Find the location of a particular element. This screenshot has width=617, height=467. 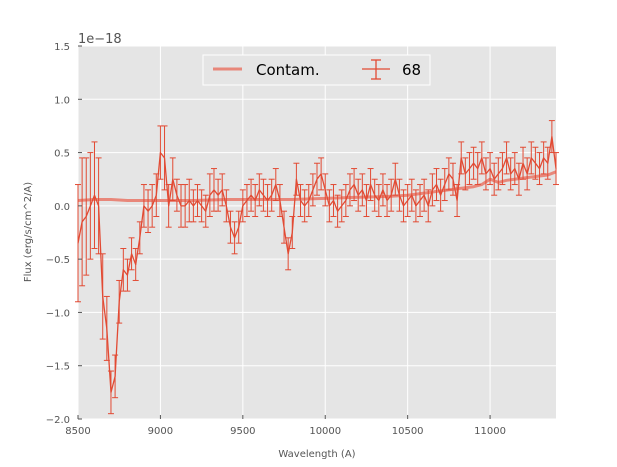

y-offset-label: 1e−18 is located at coordinates (100, 39).